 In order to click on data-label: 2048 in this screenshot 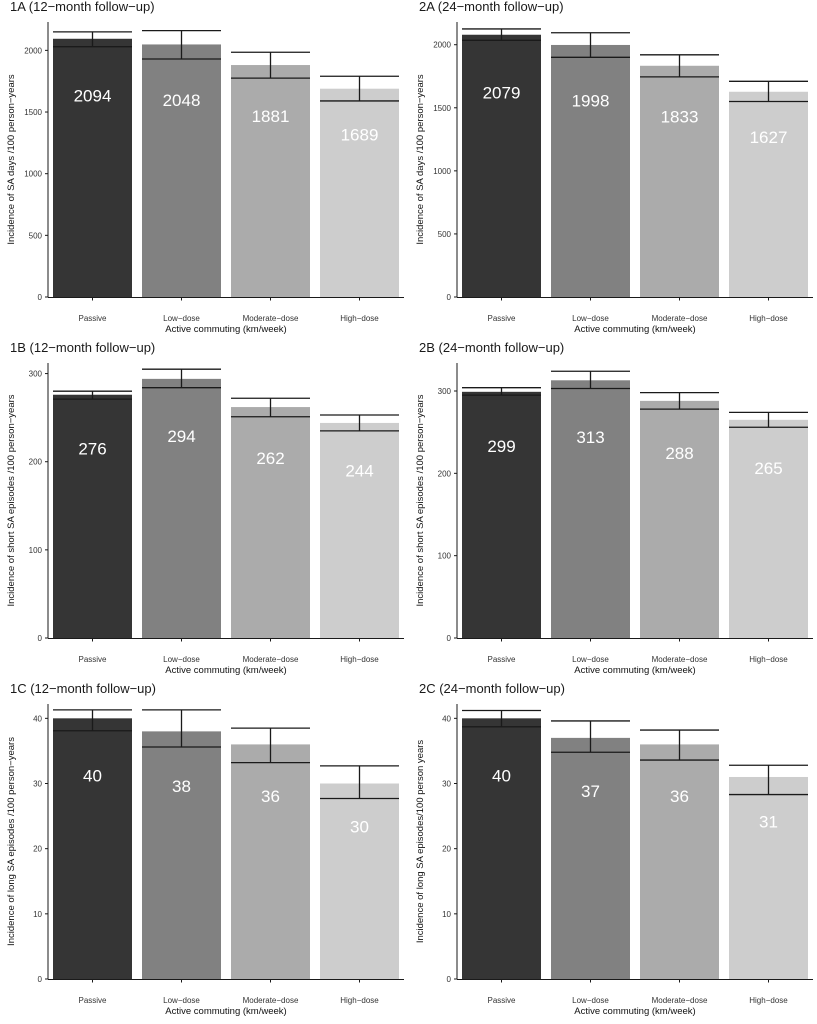, I will do `click(182, 100)`.